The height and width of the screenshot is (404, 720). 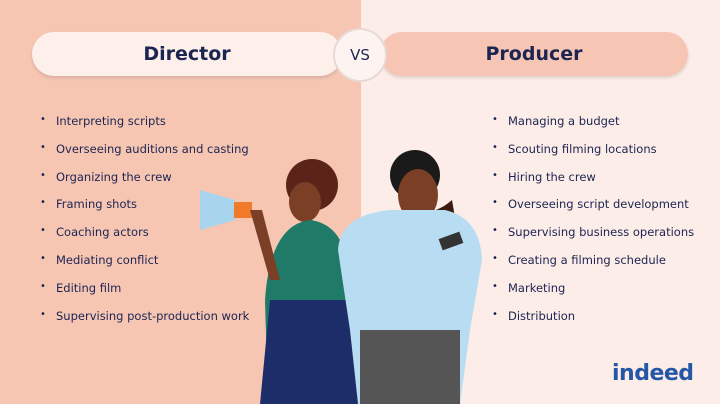 I want to click on list-item: Framing shots, so click(x=144, y=211).